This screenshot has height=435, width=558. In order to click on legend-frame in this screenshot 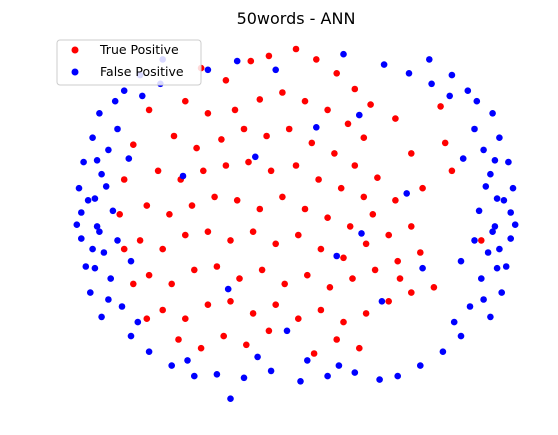, I will do `click(129, 62)`.